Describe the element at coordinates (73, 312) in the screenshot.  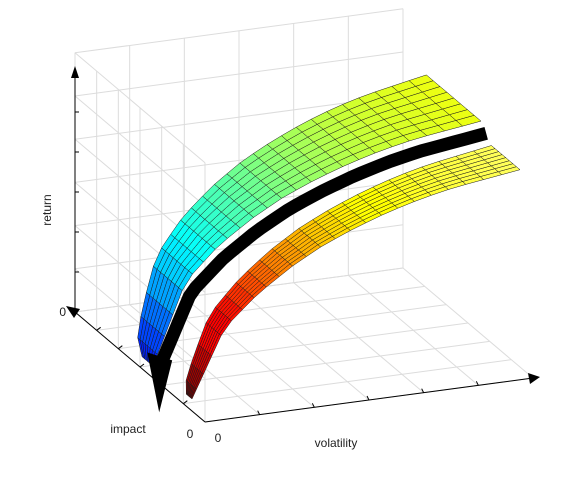
I see `y-axis-arrowhead` at that location.